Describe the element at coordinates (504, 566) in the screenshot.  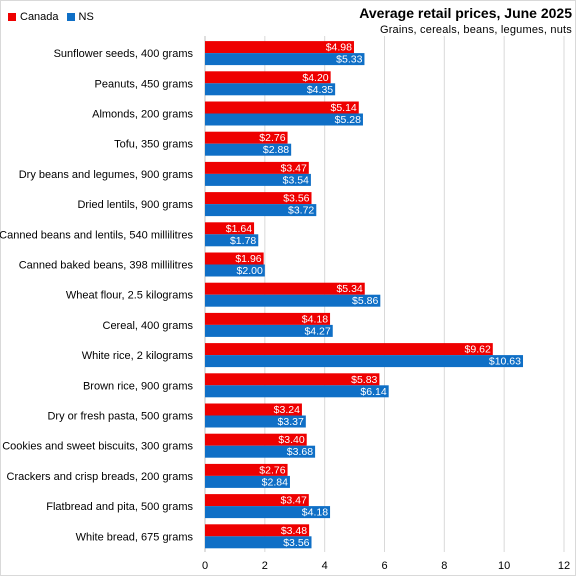
I see `x-tick-label: 10` at that location.